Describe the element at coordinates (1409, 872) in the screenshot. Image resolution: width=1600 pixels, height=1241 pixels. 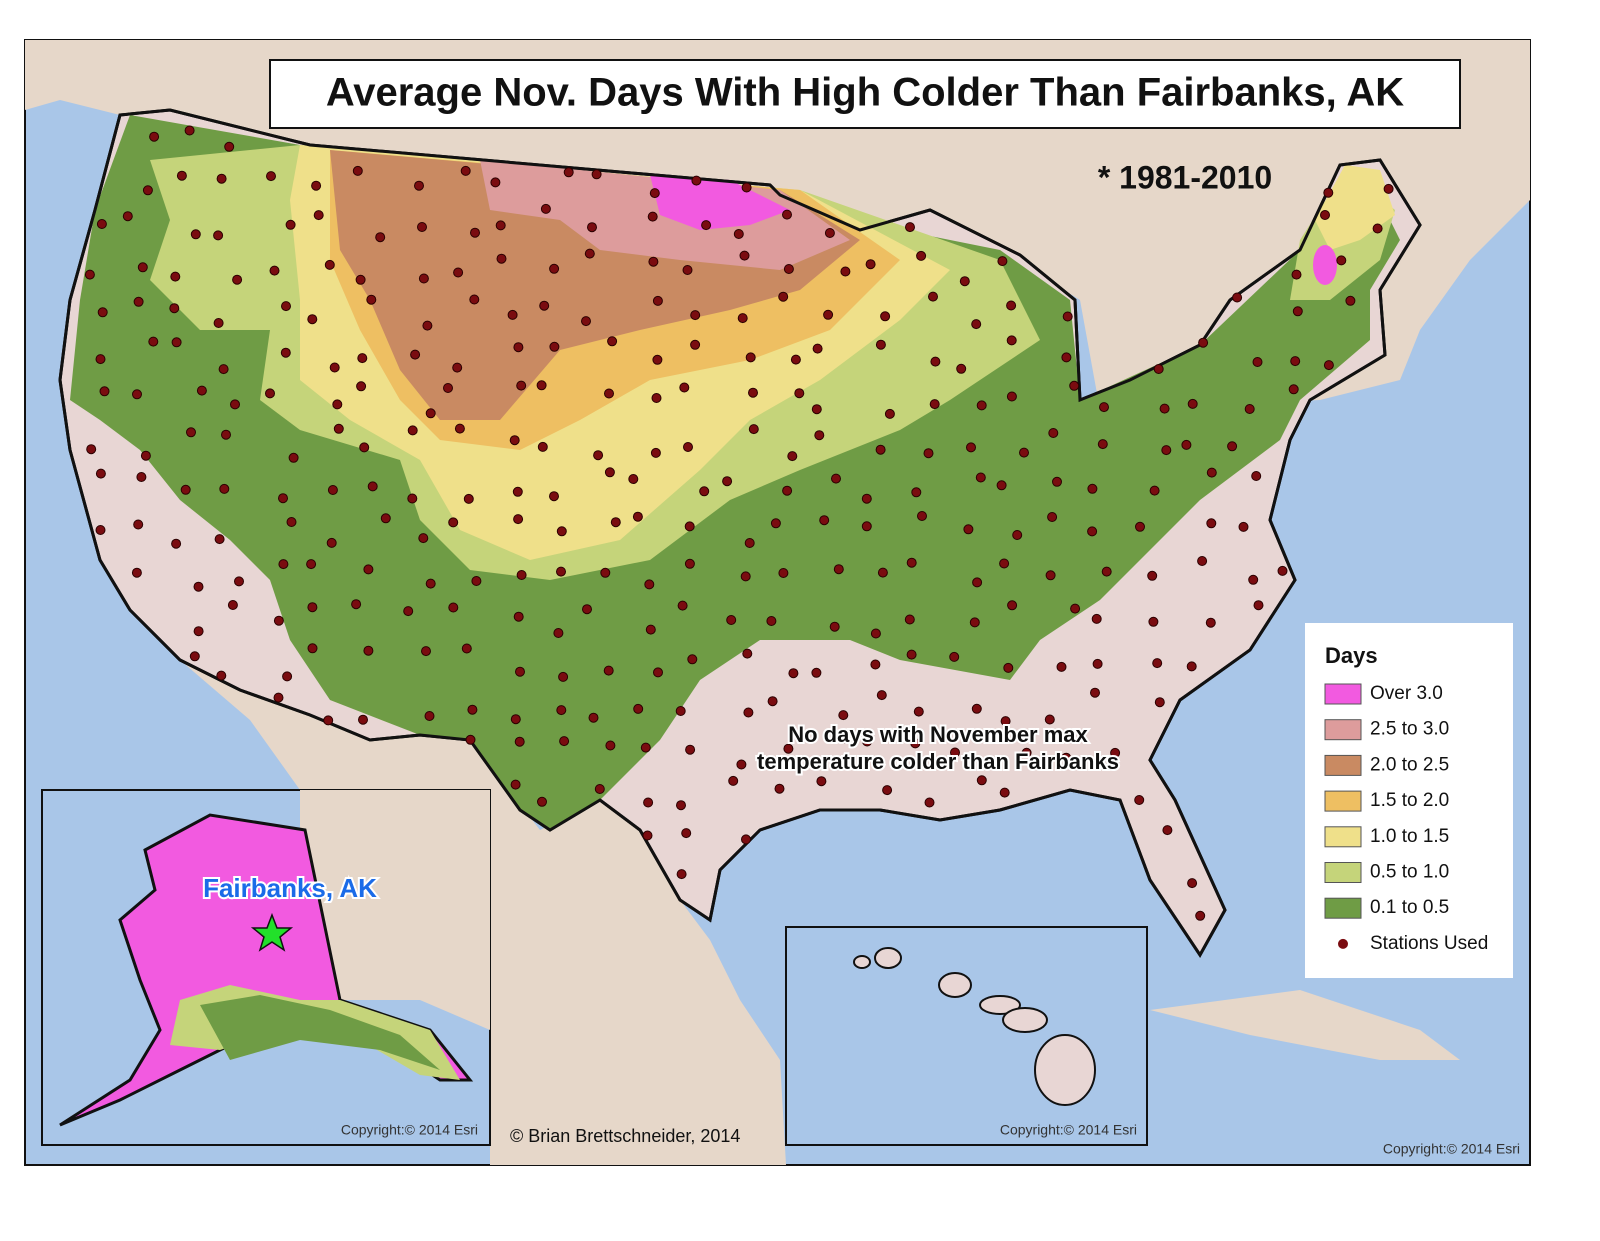
I see `legend-label: 0.5 to 1.0` at that location.